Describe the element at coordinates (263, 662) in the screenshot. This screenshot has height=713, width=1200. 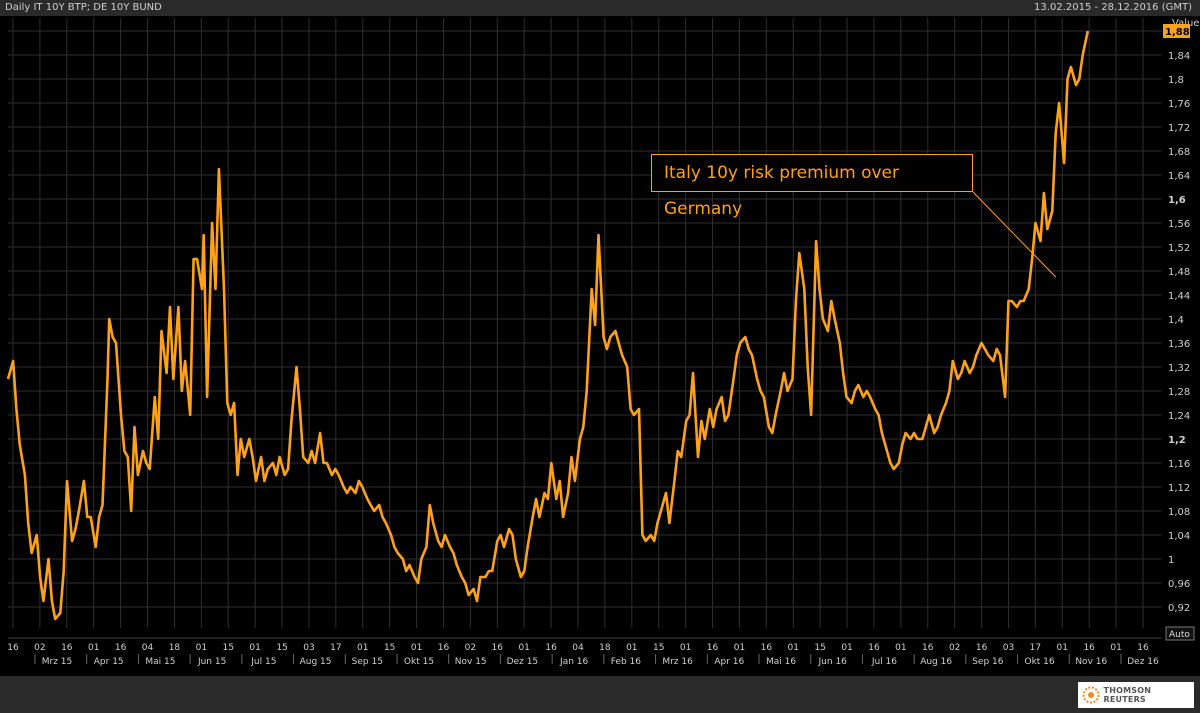
I see `x-month-label: Jul 15` at that location.